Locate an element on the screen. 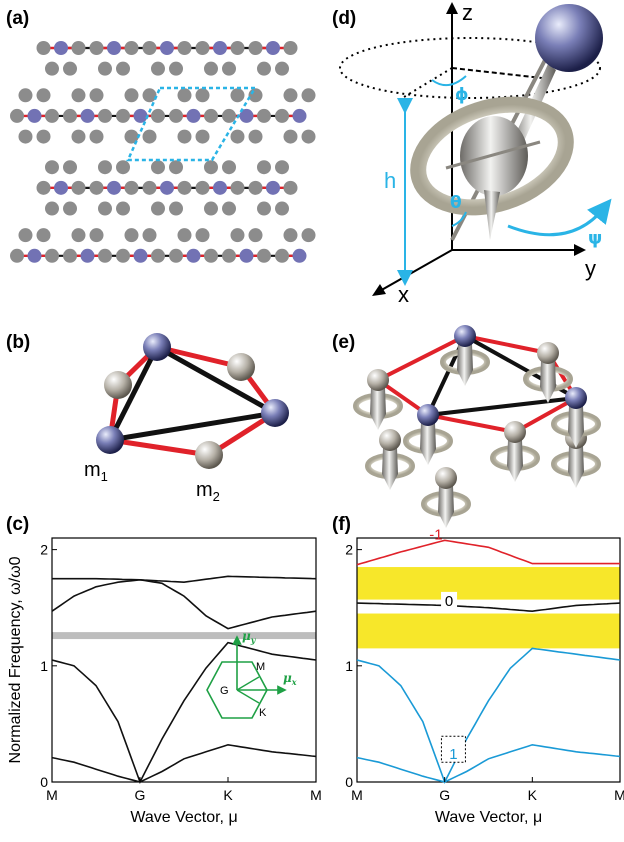  x-projection is located at coordinates (428, 82).